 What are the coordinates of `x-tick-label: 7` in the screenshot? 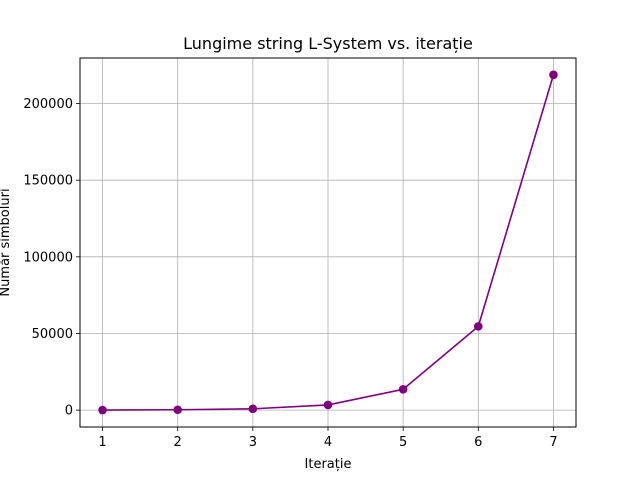 It's located at (553, 442).